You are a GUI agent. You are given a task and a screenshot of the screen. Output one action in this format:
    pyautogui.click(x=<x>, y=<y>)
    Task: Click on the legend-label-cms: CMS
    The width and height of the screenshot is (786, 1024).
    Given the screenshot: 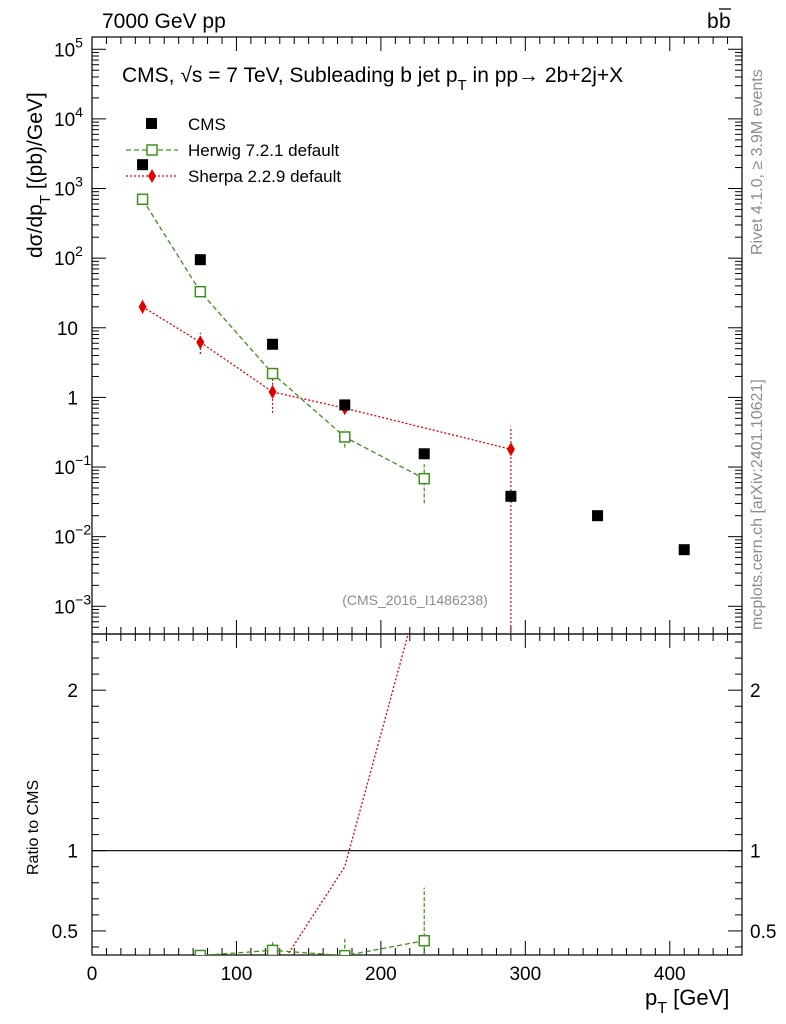 What is the action you would take?
    pyautogui.click(x=207, y=124)
    